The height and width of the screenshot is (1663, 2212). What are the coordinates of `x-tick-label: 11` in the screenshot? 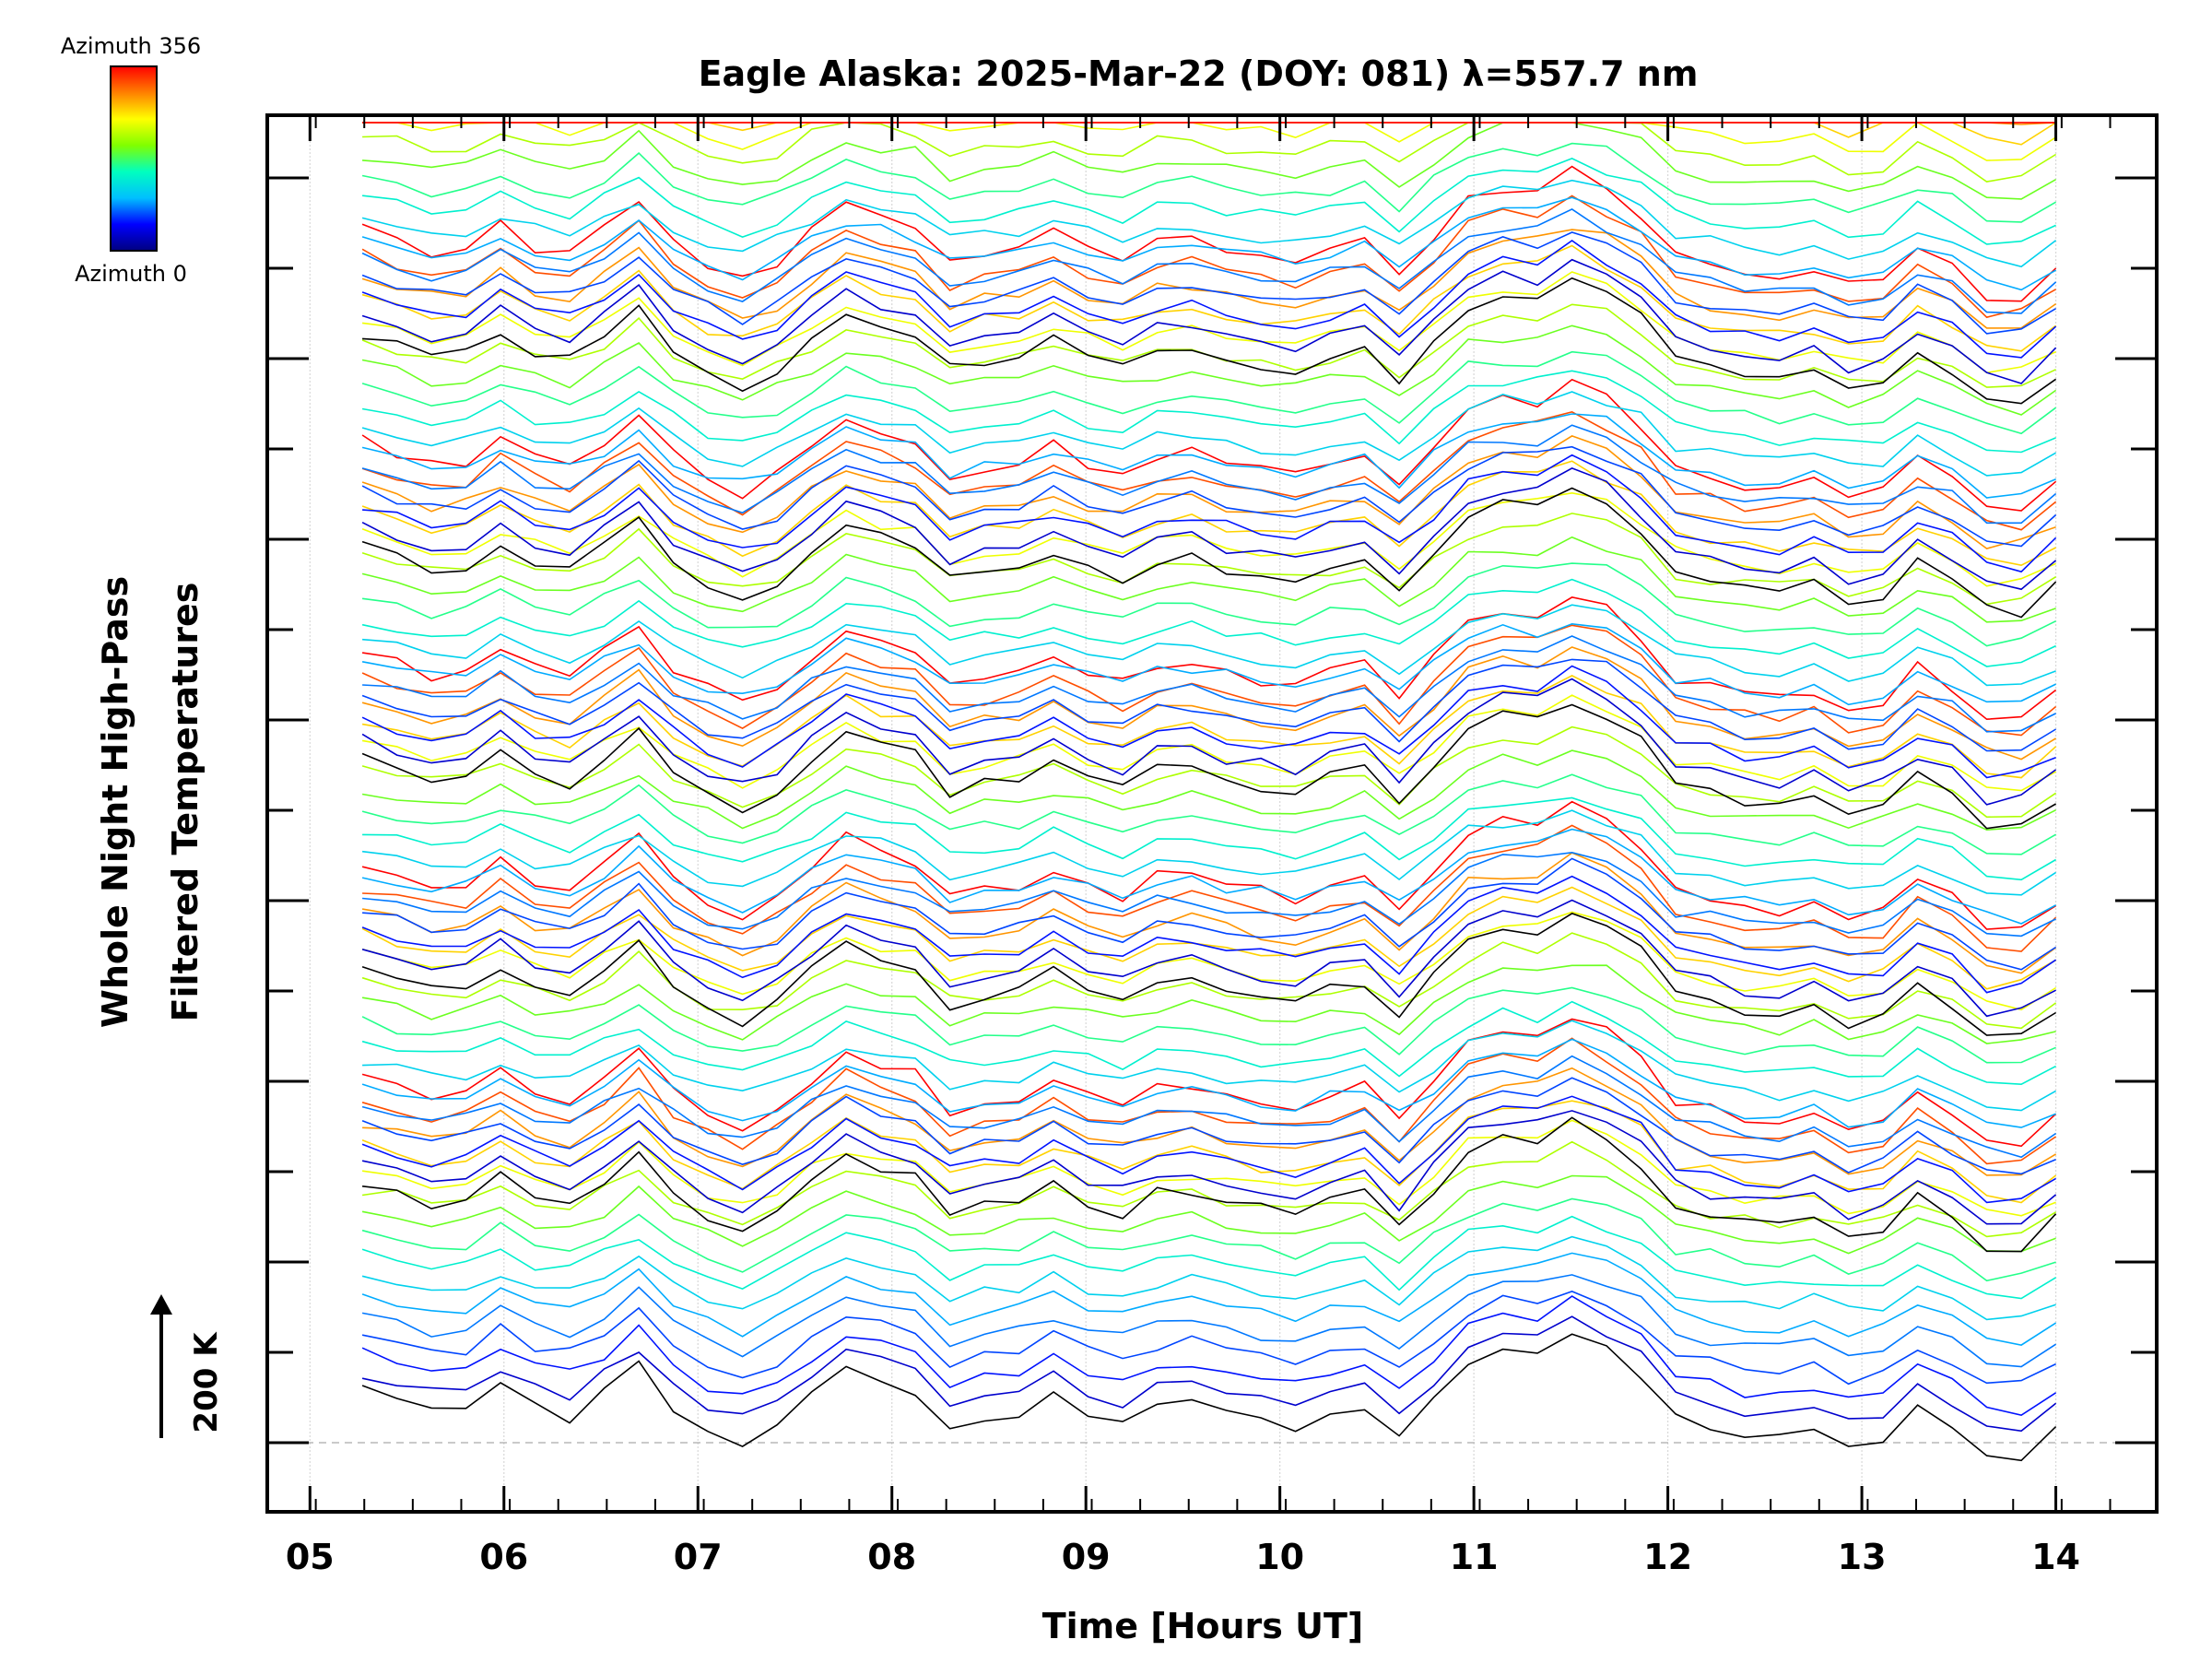 It's located at (1474, 1557).